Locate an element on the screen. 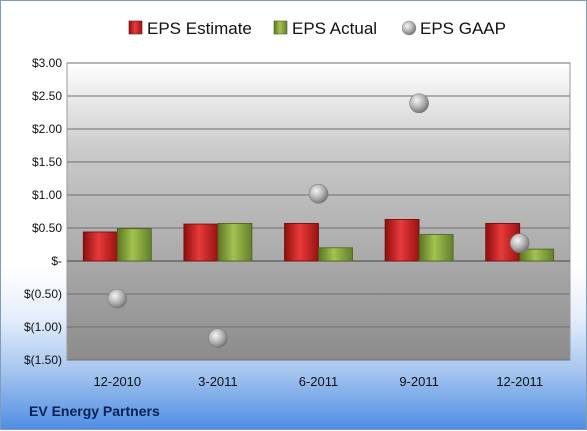  x-axis: 12-2010 3-2011 6-2011 9-2011 12-2011 is located at coordinates (318, 381).